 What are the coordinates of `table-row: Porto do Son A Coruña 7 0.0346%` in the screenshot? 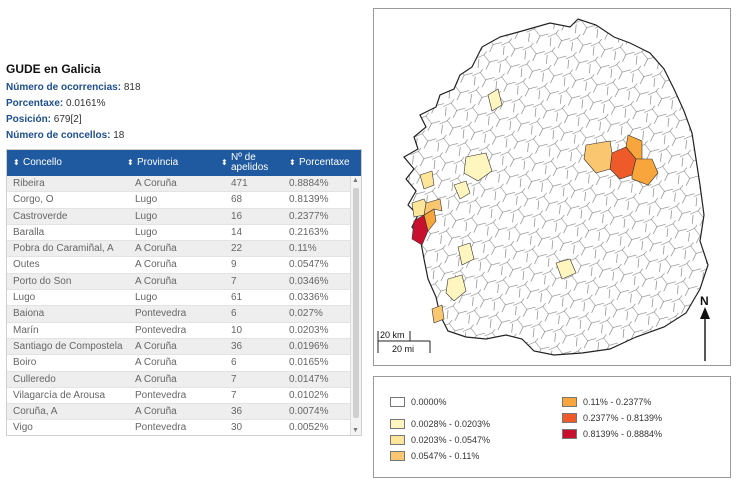 It's located at (179, 282).